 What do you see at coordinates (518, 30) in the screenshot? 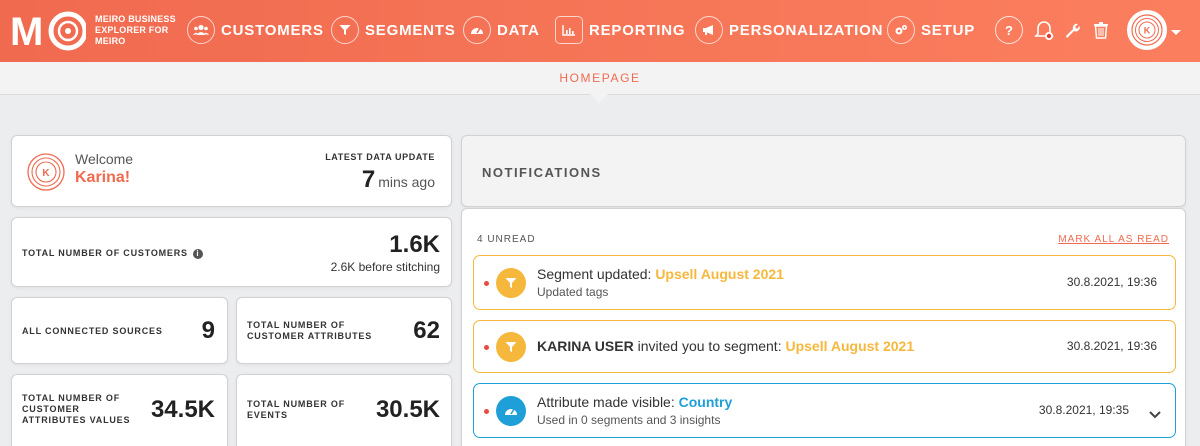
I see `nav-data-label: DATA` at bounding box center [518, 30].